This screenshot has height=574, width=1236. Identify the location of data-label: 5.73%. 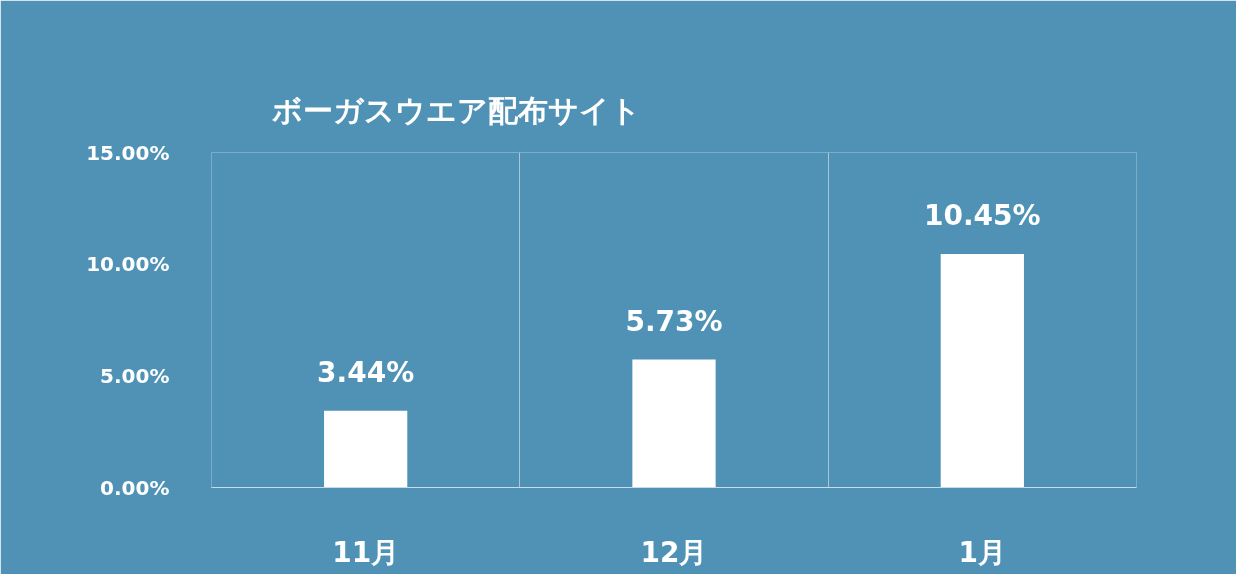
(674, 321).